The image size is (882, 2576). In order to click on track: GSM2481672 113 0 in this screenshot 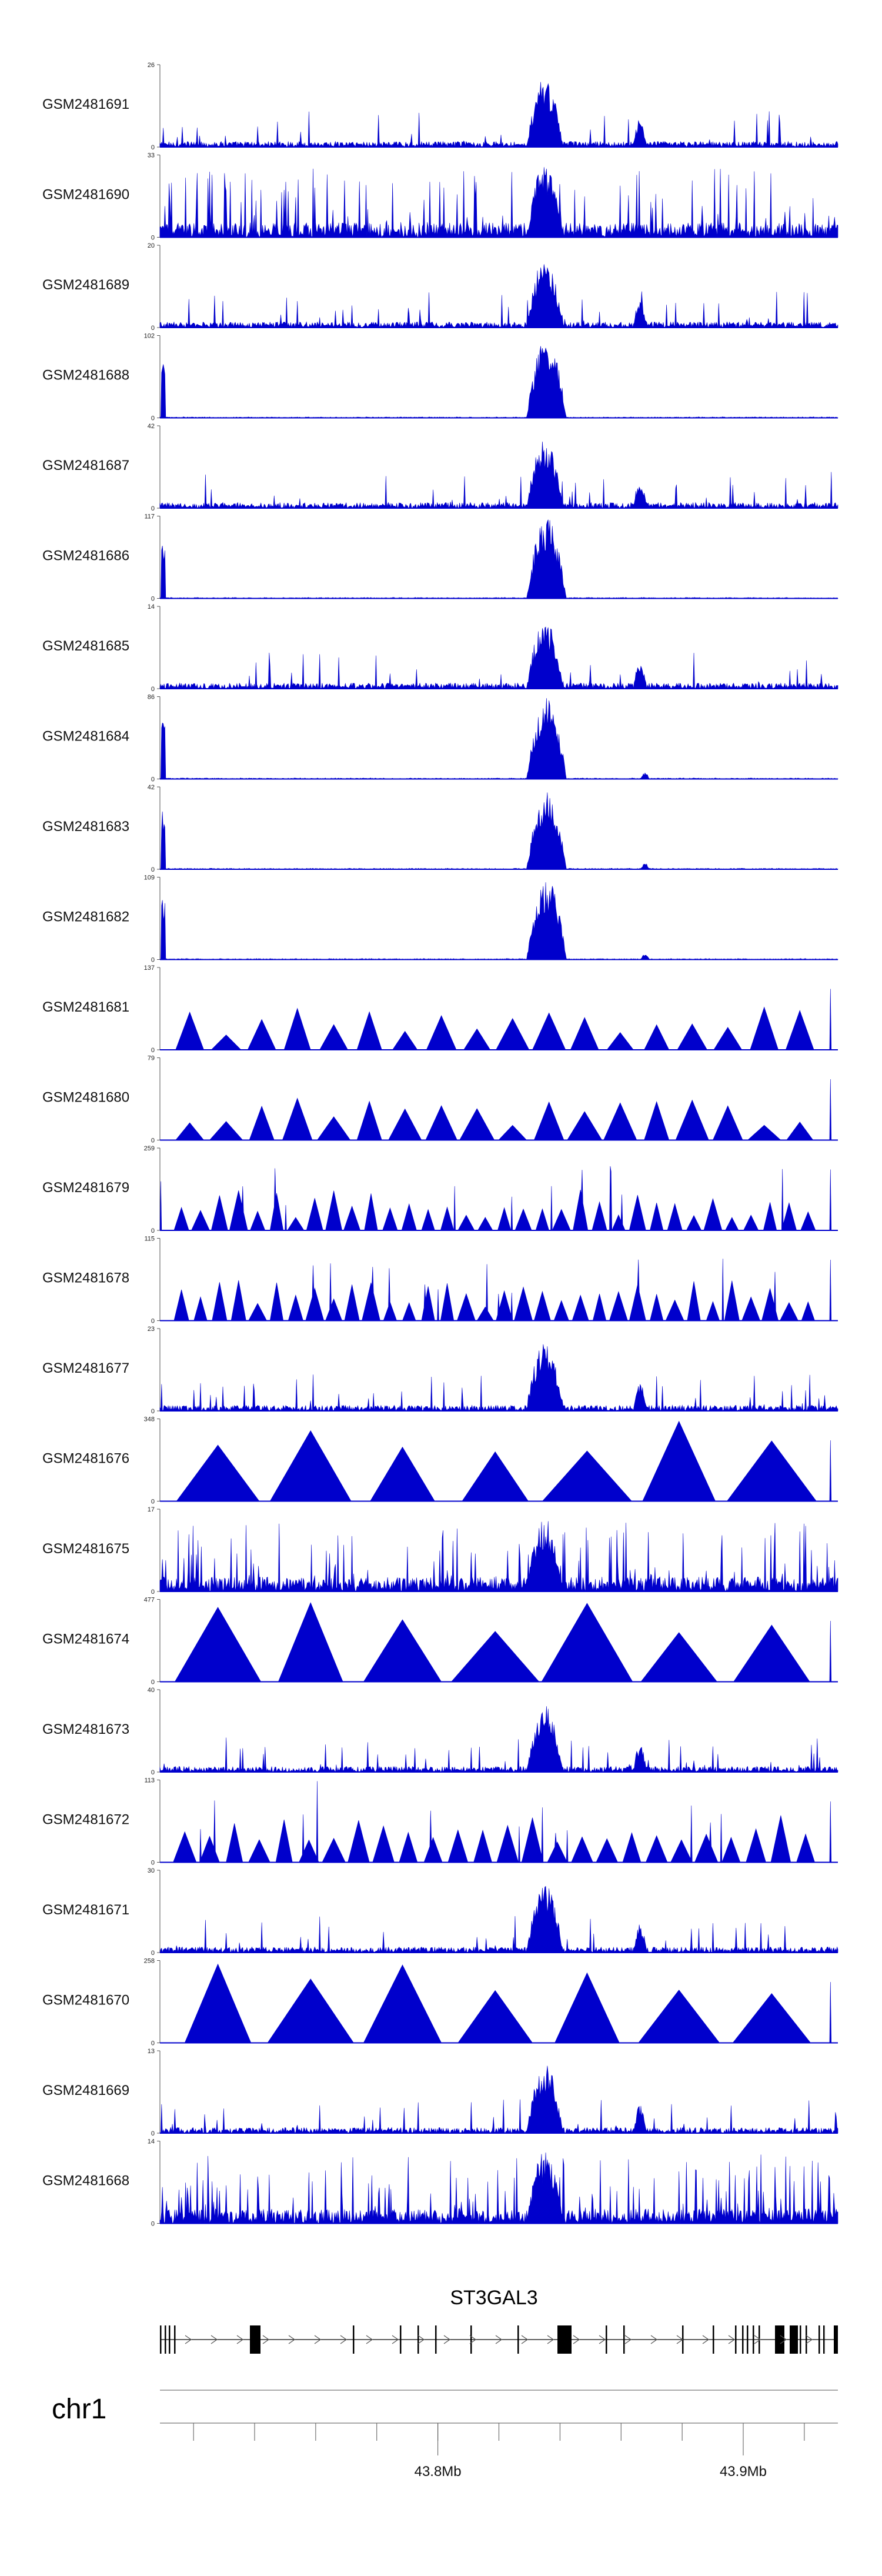, I will do `click(440, 1822)`.